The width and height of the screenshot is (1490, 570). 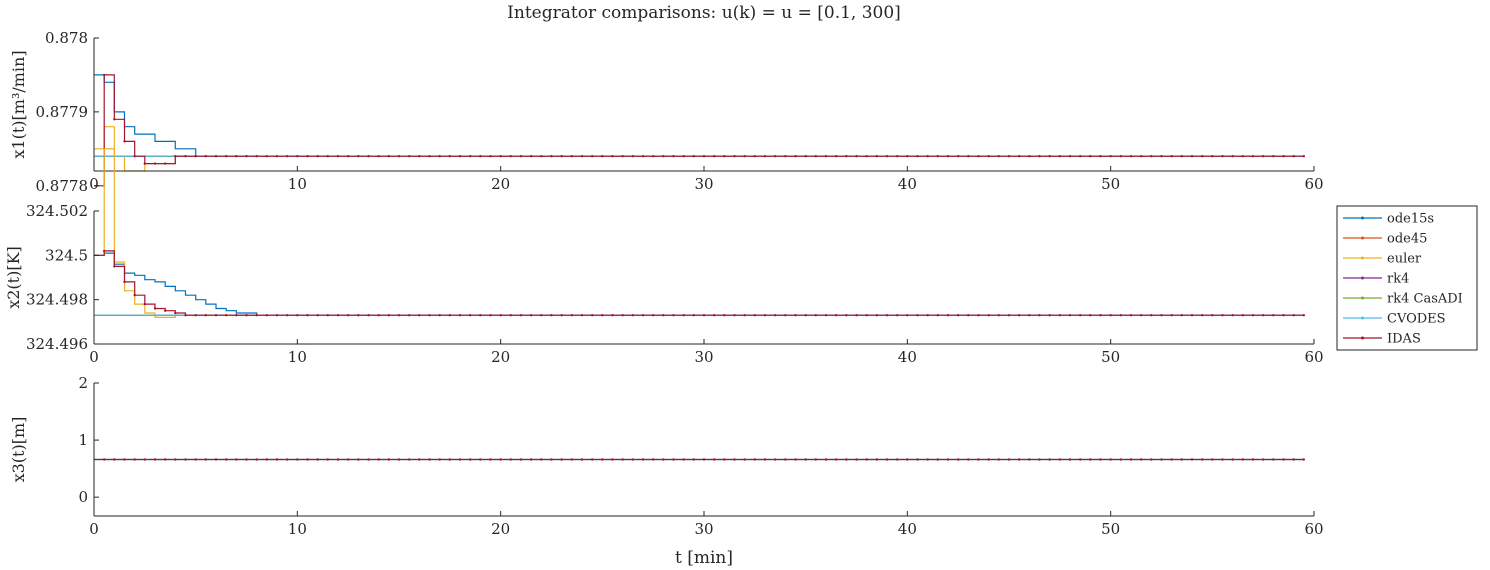 I want to click on y-tick-label: 0.878, so click(x=66, y=38).